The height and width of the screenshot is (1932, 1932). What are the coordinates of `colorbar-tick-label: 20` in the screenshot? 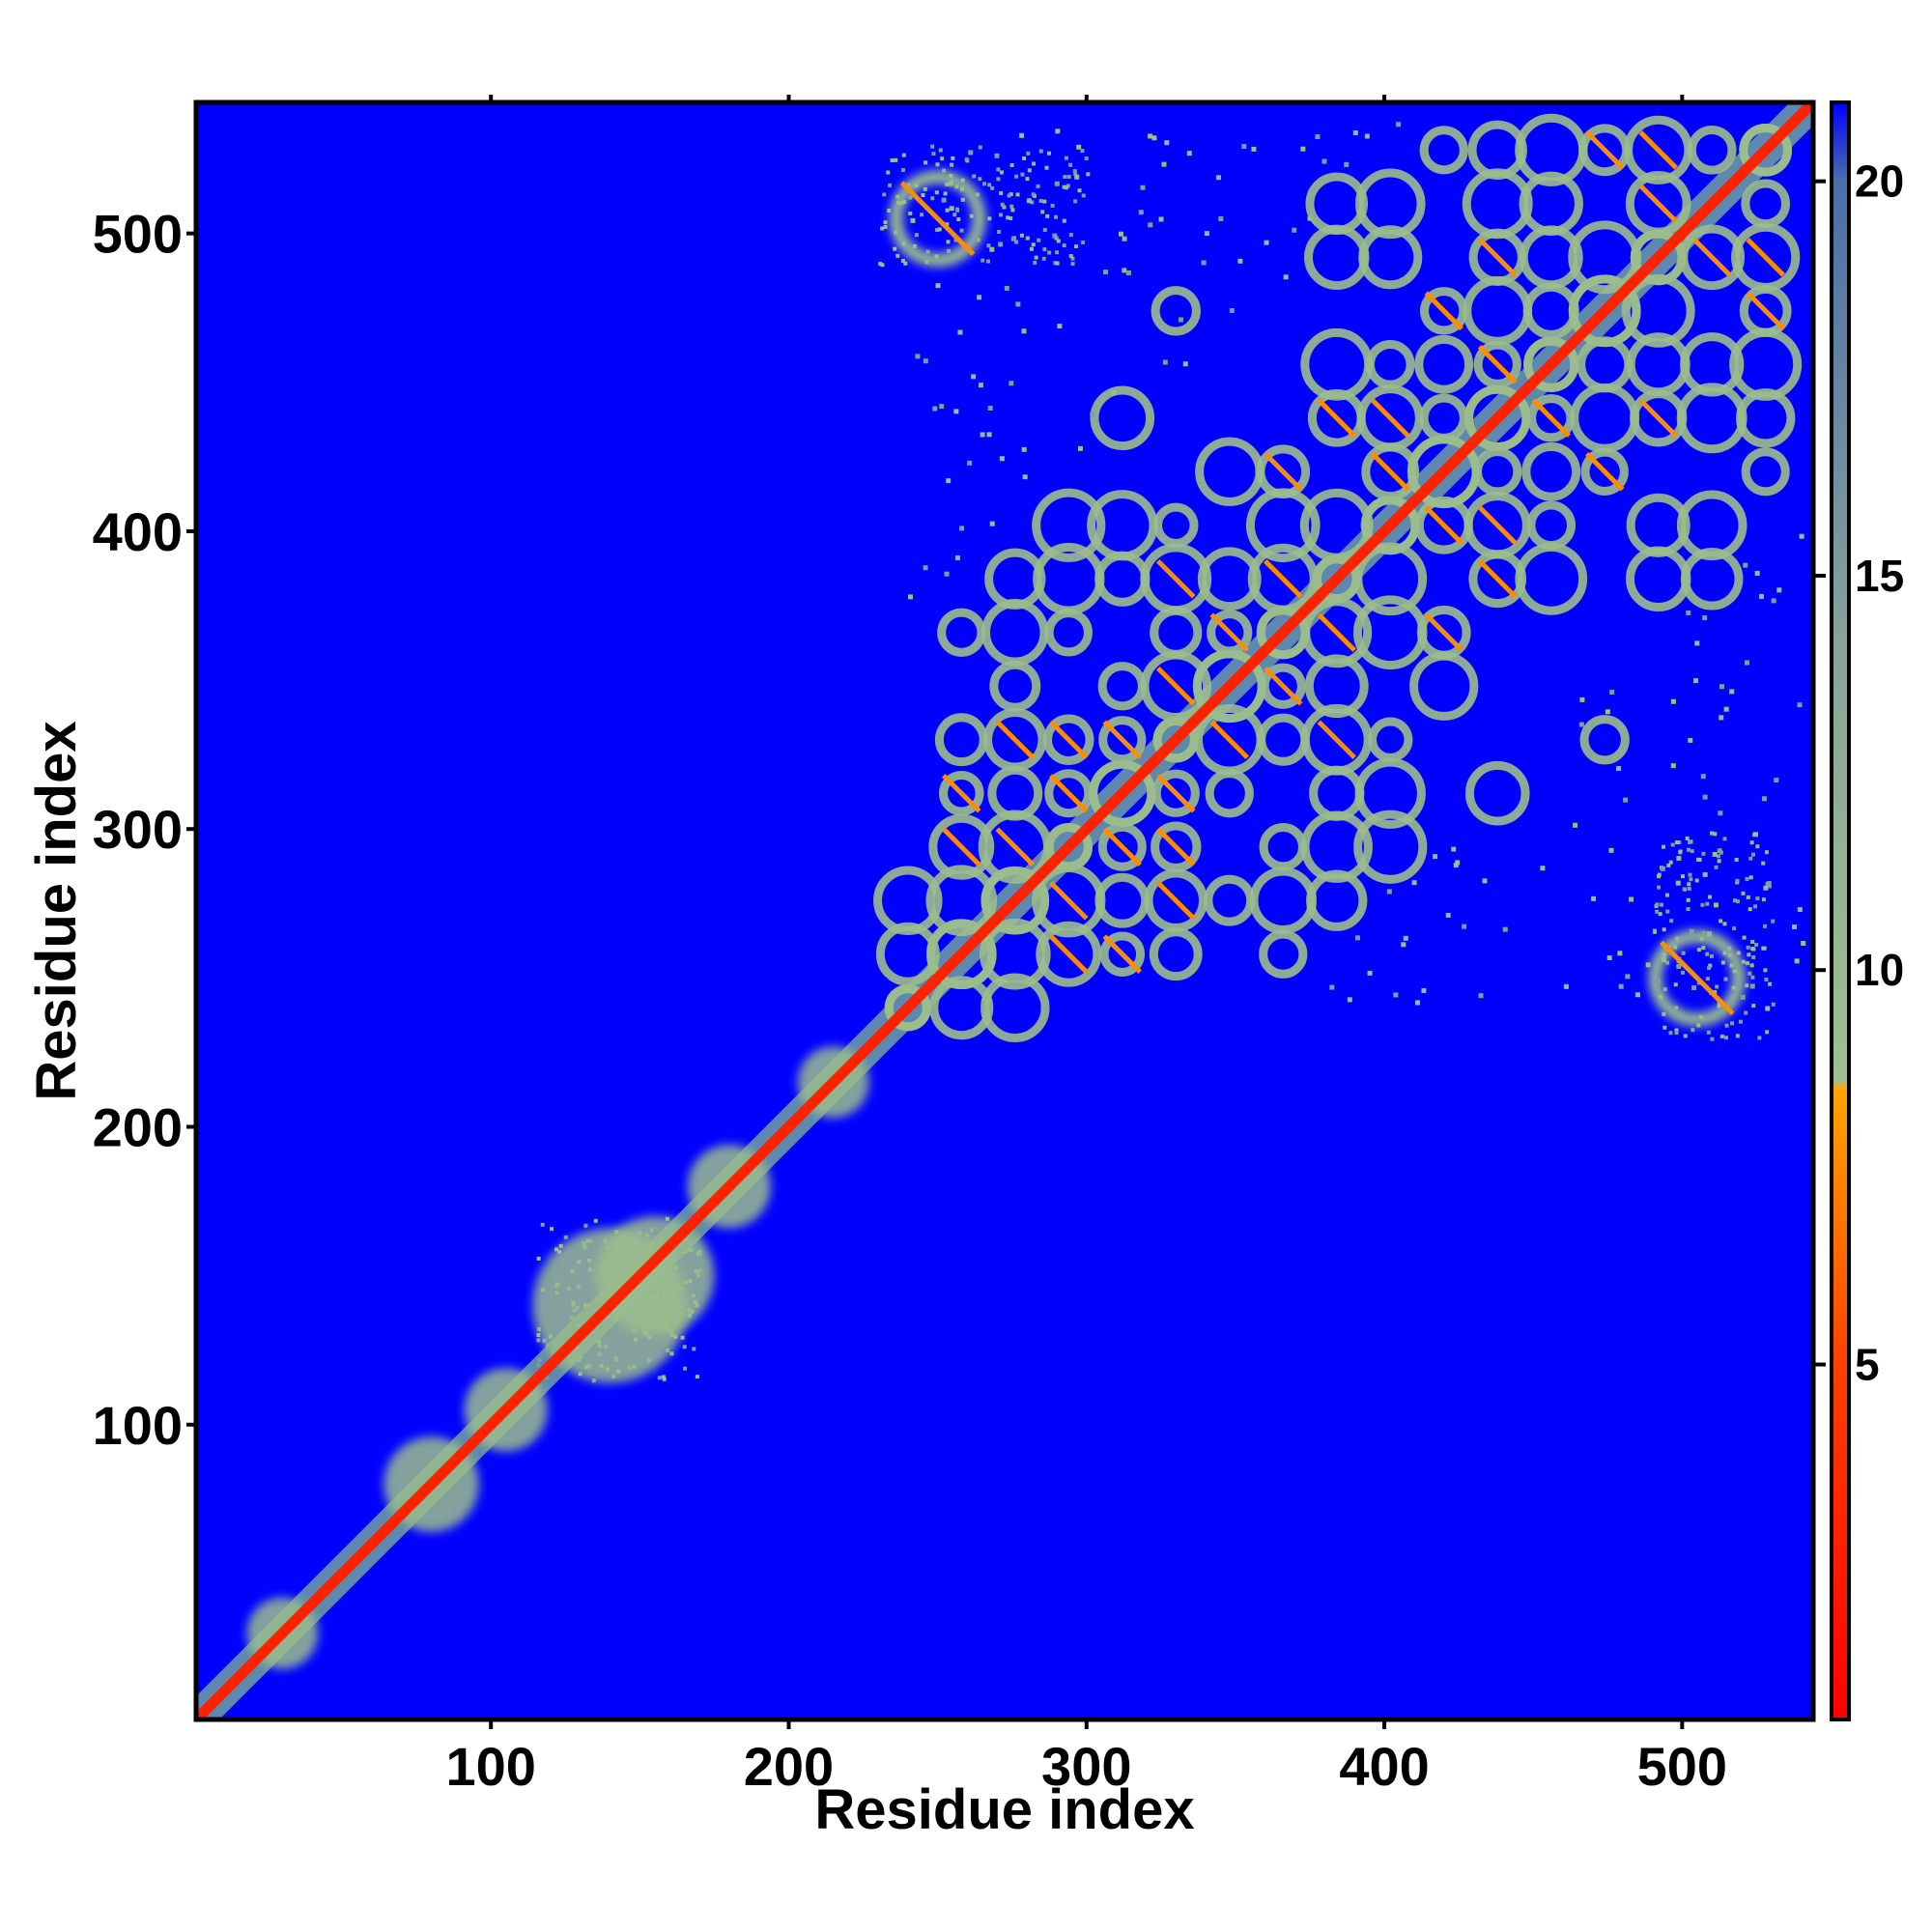 It's located at (1879, 181).